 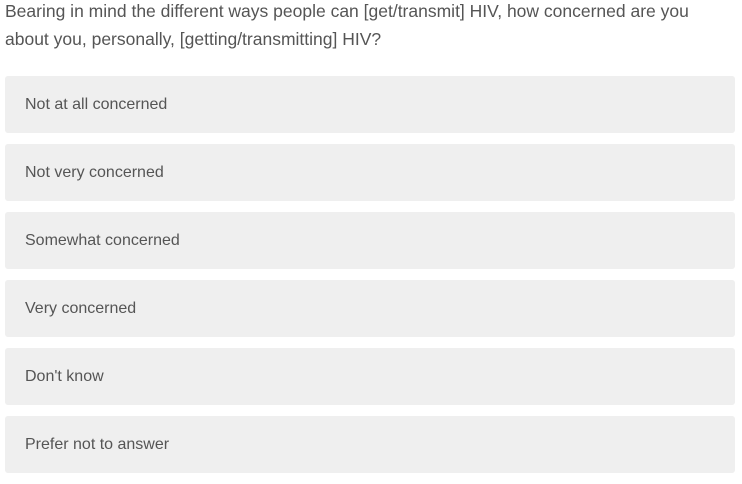 What do you see at coordinates (96, 104) in the screenshot?
I see `option-label: Not at all concerned` at bounding box center [96, 104].